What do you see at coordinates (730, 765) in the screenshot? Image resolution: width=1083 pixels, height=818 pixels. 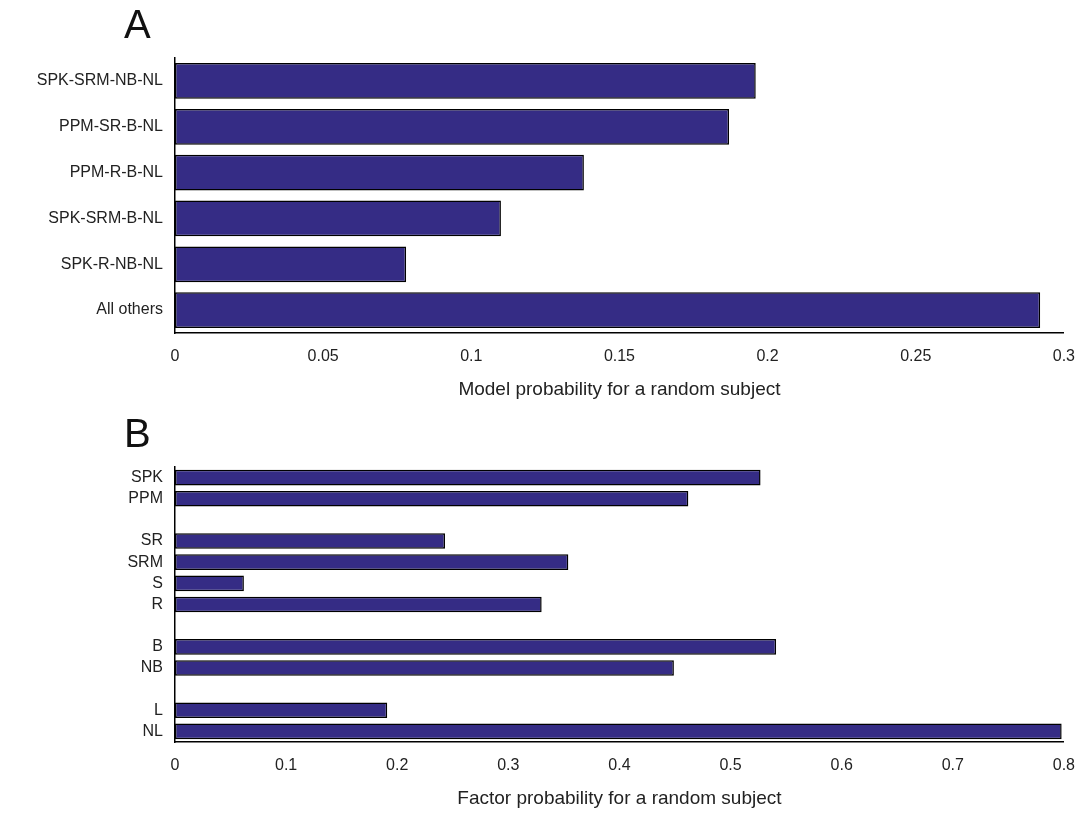 I see `x-tick-label: 0.5` at bounding box center [730, 765].